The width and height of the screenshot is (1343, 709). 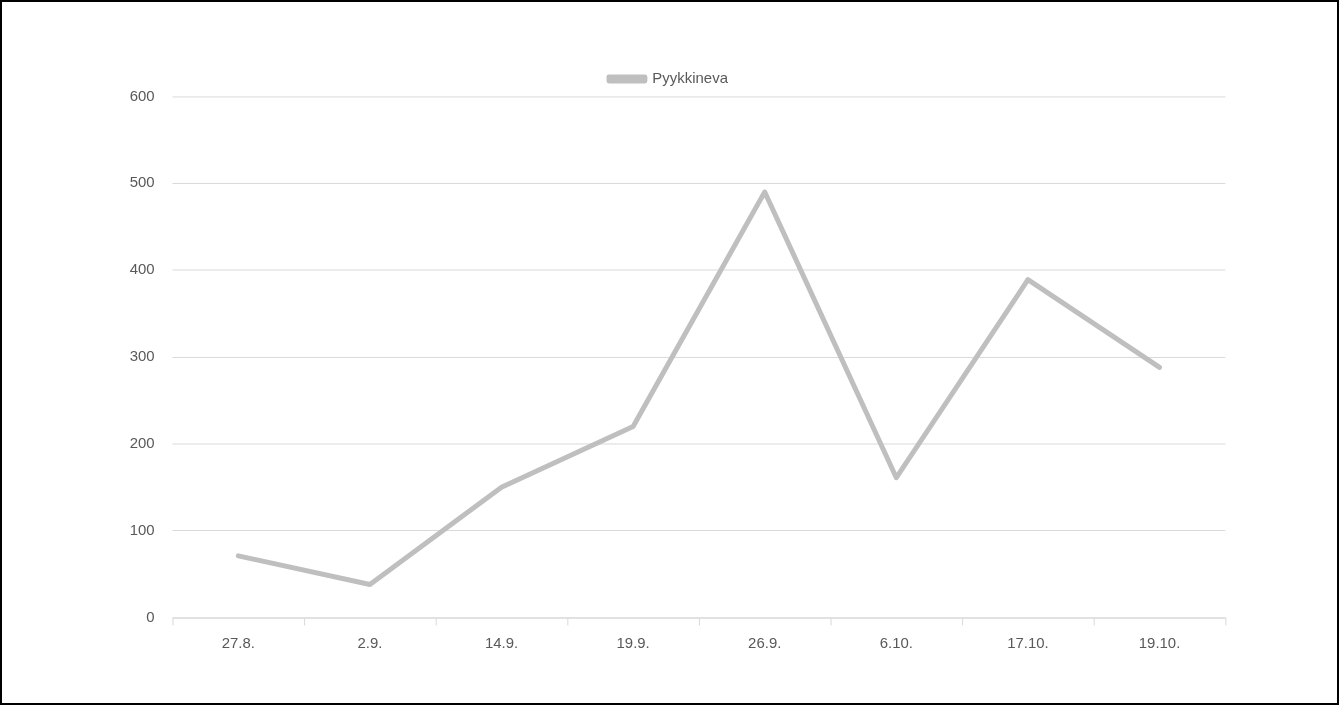 I want to click on x-tick-label: 2.9., so click(x=370, y=643).